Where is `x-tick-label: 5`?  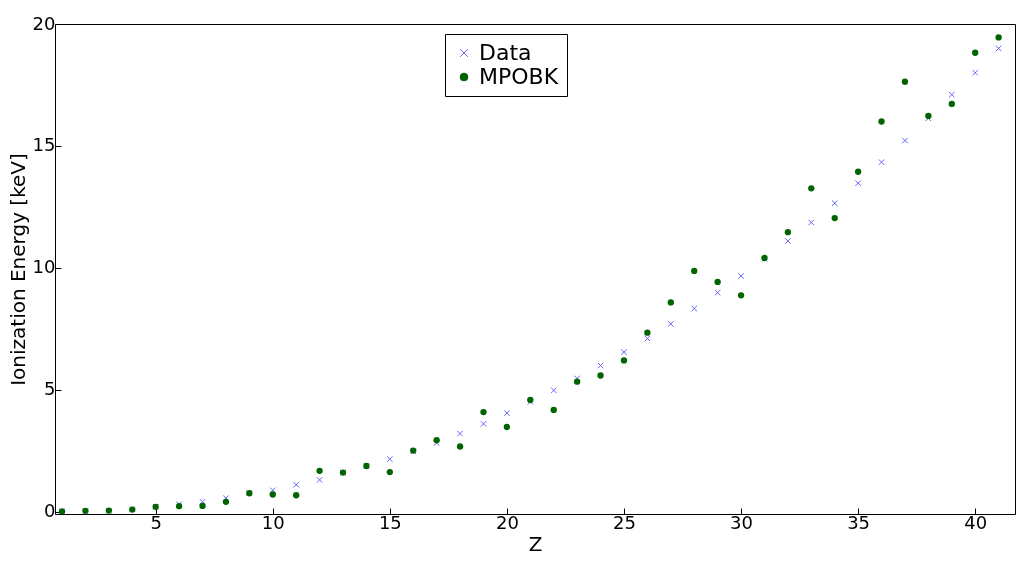 x-tick-label: 5 is located at coordinates (156, 522).